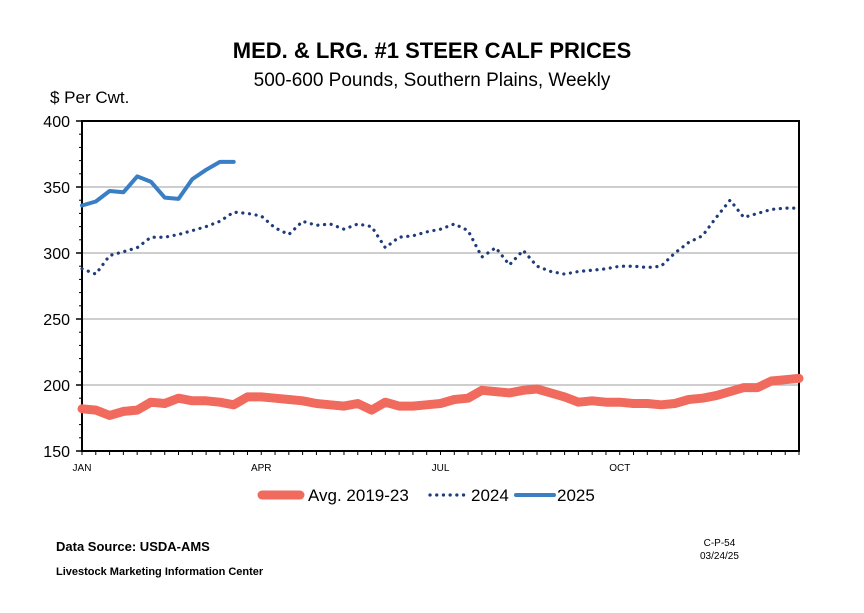 This screenshot has height=613, width=864. Describe the element at coordinates (490, 495) in the screenshot. I see `legend-label: 2024` at that location.